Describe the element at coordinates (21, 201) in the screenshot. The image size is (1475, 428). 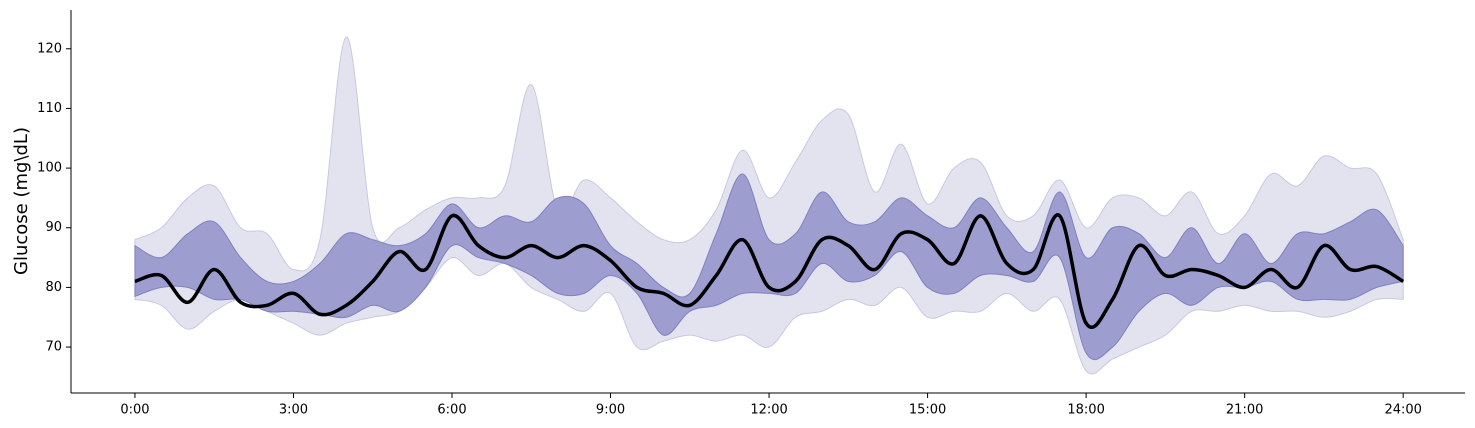
I see `y-axis-label: Glucose (mg\dL)` at that location.